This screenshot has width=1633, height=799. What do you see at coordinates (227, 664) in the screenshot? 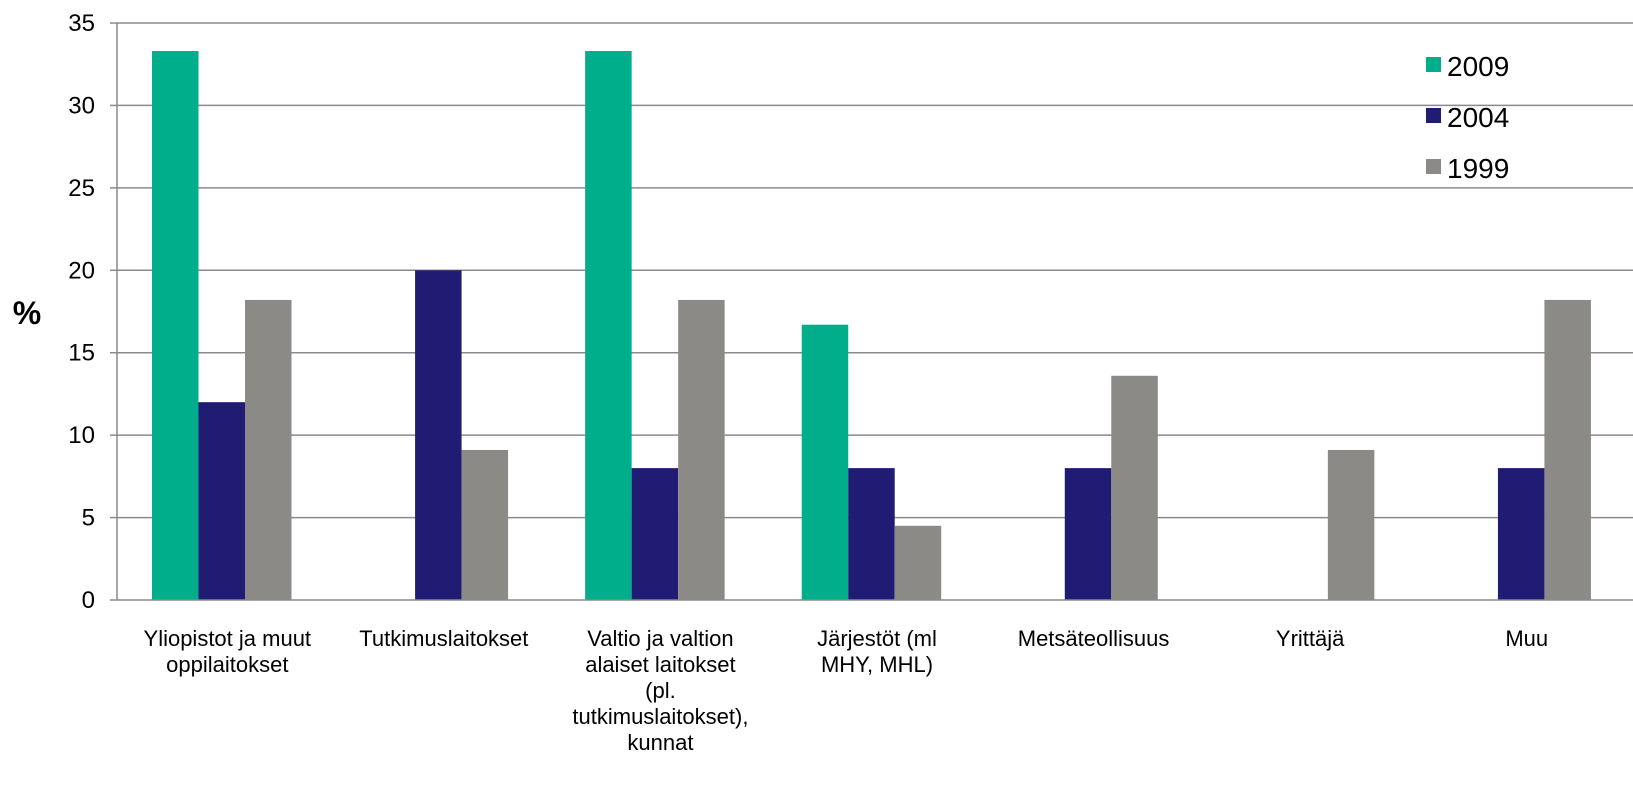
I see `x-category-label-line: oppilaitokset` at bounding box center [227, 664].